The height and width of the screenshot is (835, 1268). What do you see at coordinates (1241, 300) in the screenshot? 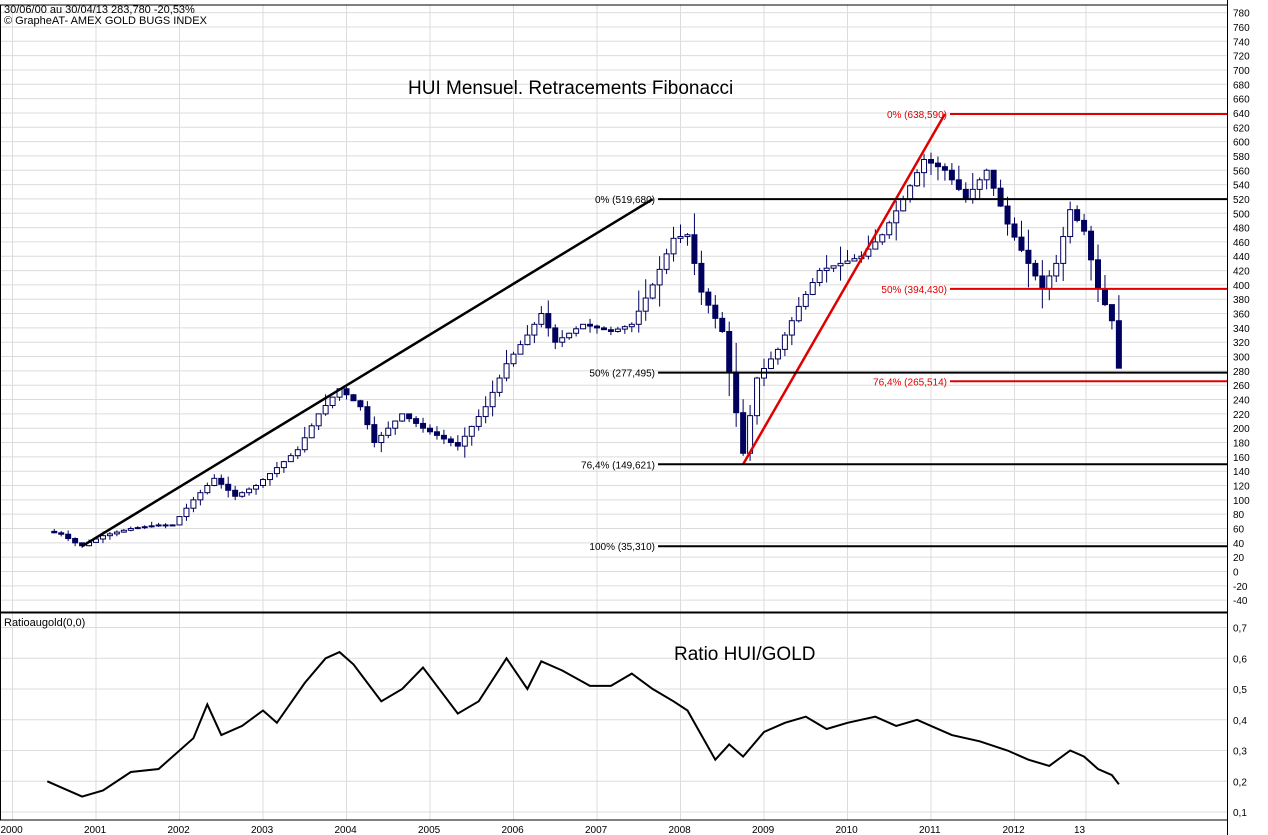
I see `y-tick-label: 380` at bounding box center [1241, 300].